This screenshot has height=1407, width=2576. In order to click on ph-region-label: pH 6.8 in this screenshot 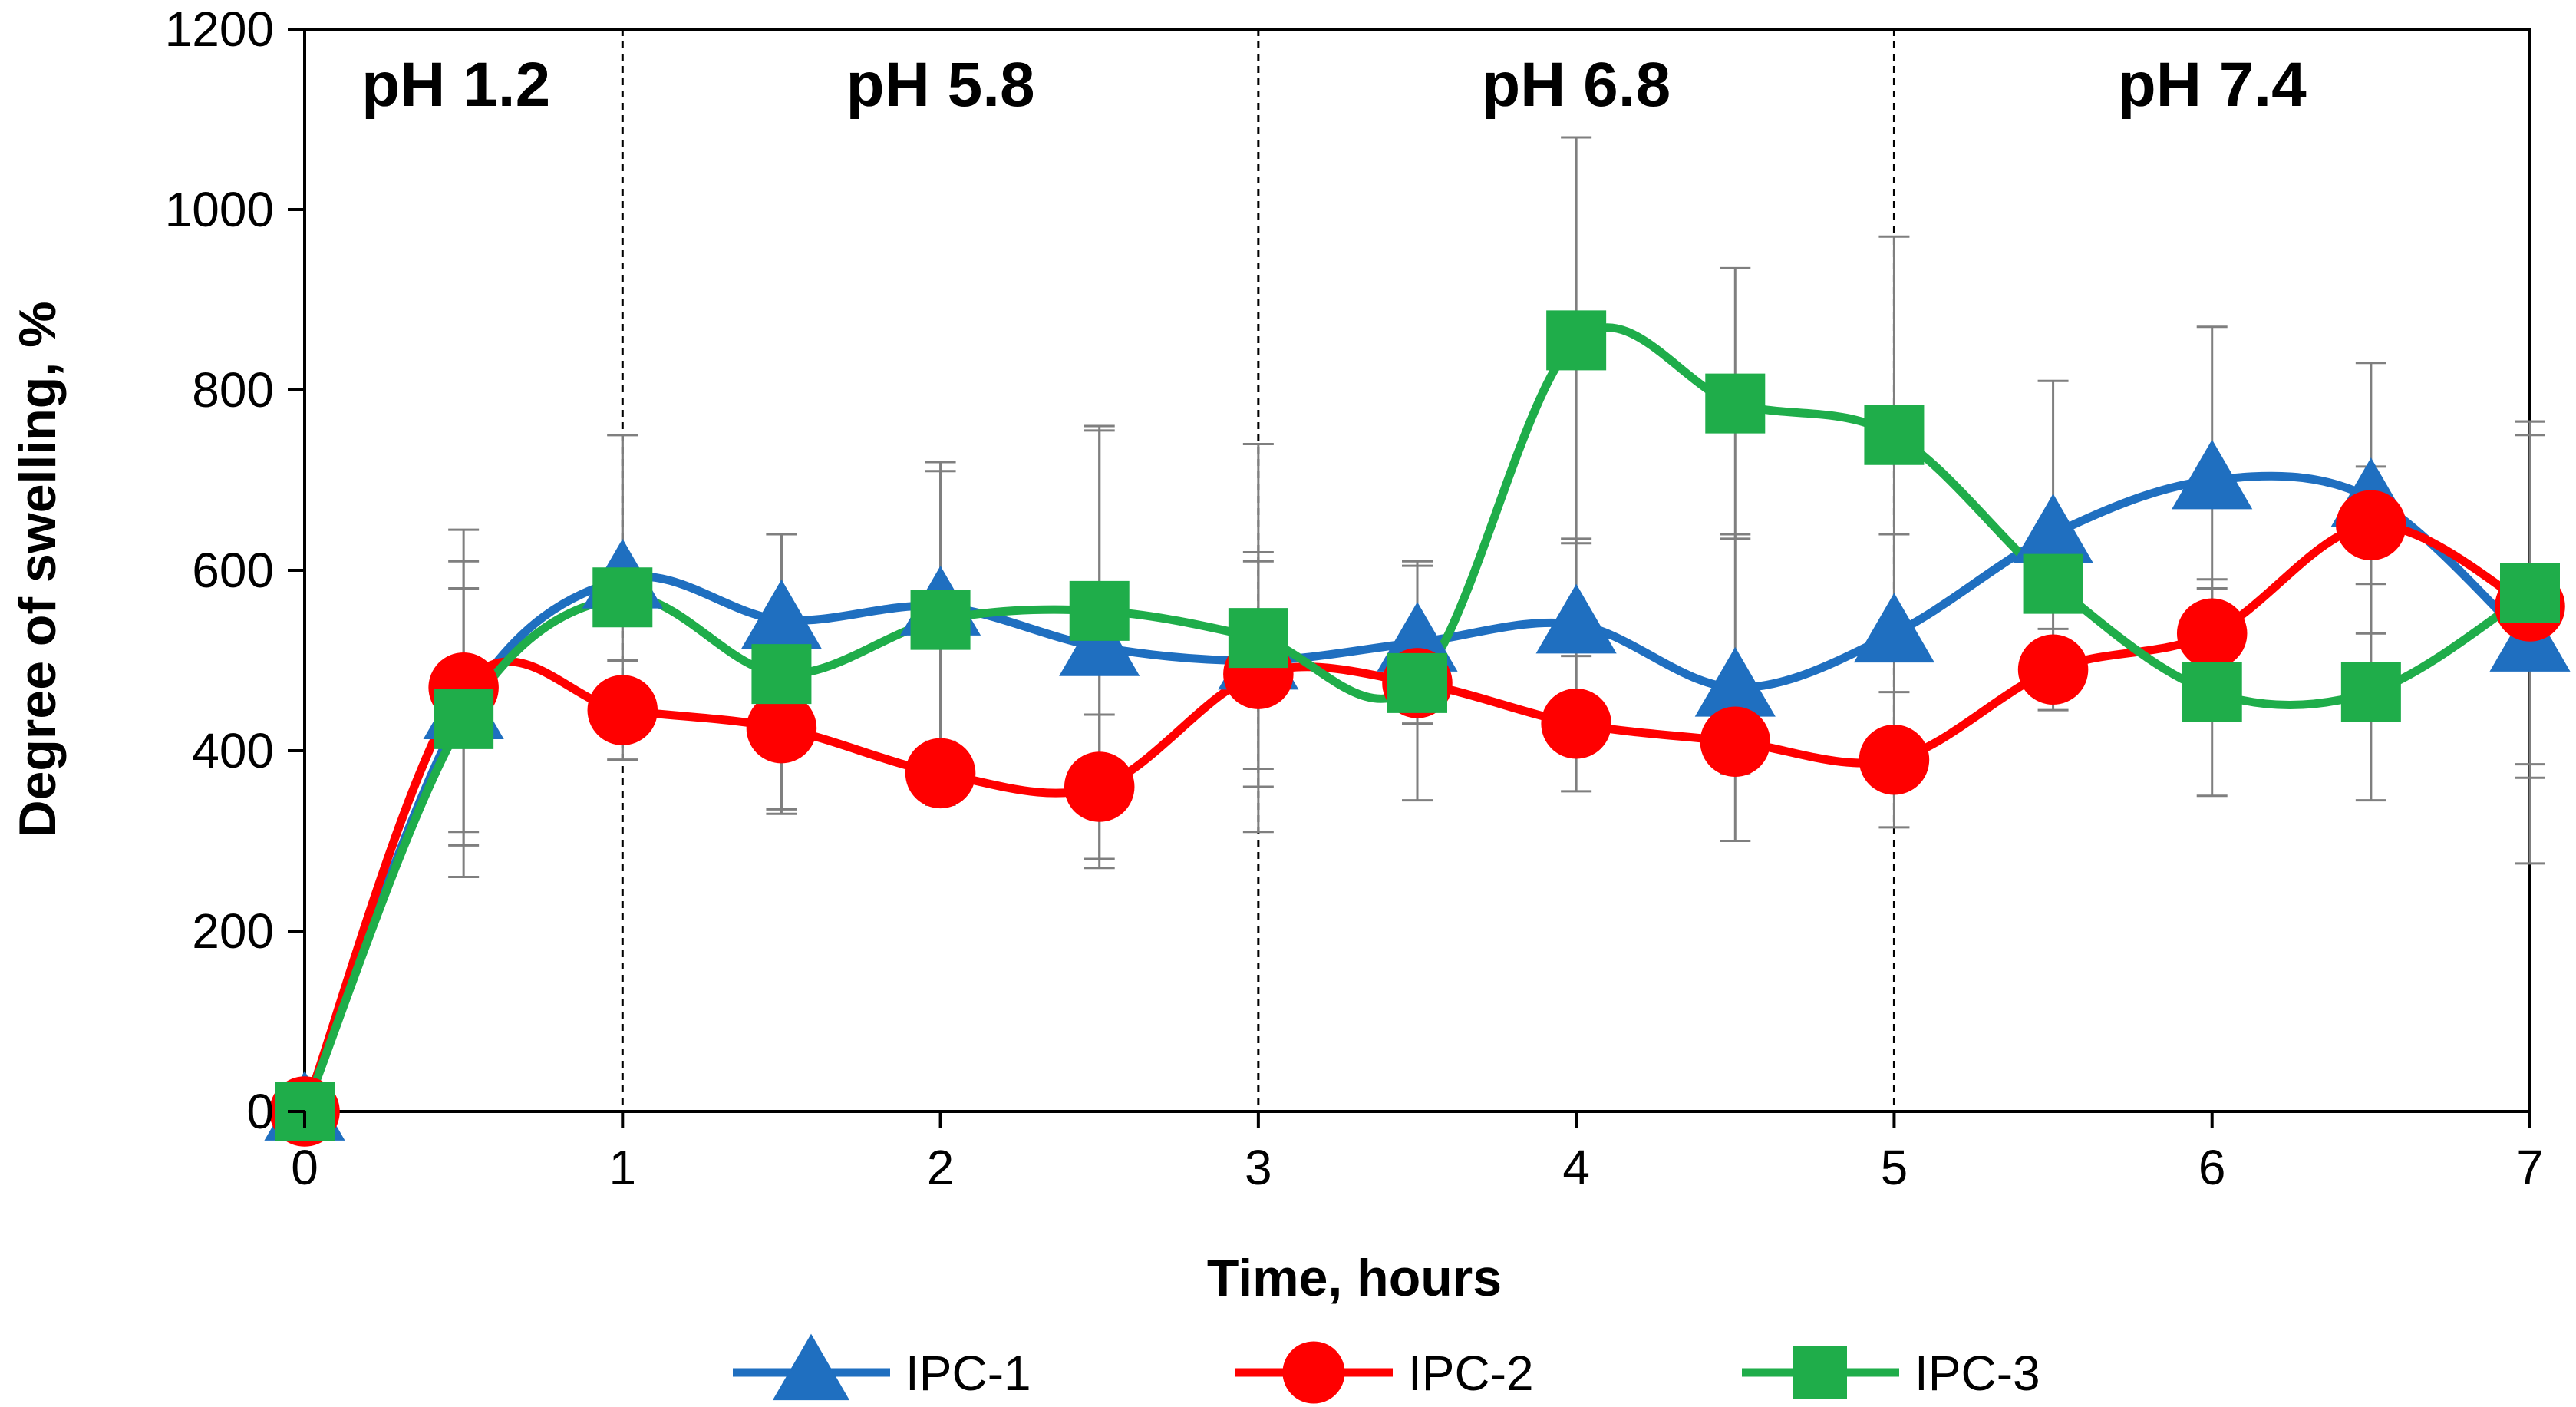, I will do `click(1577, 85)`.